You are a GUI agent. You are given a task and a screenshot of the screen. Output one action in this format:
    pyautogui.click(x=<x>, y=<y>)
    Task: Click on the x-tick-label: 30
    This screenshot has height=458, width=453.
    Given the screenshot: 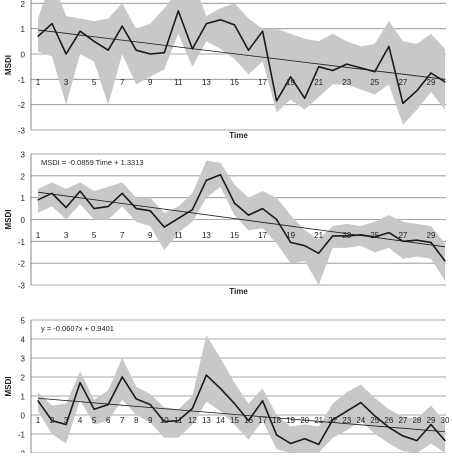 What is the action you would take?
    pyautogui.click(x=445, y=420)
    